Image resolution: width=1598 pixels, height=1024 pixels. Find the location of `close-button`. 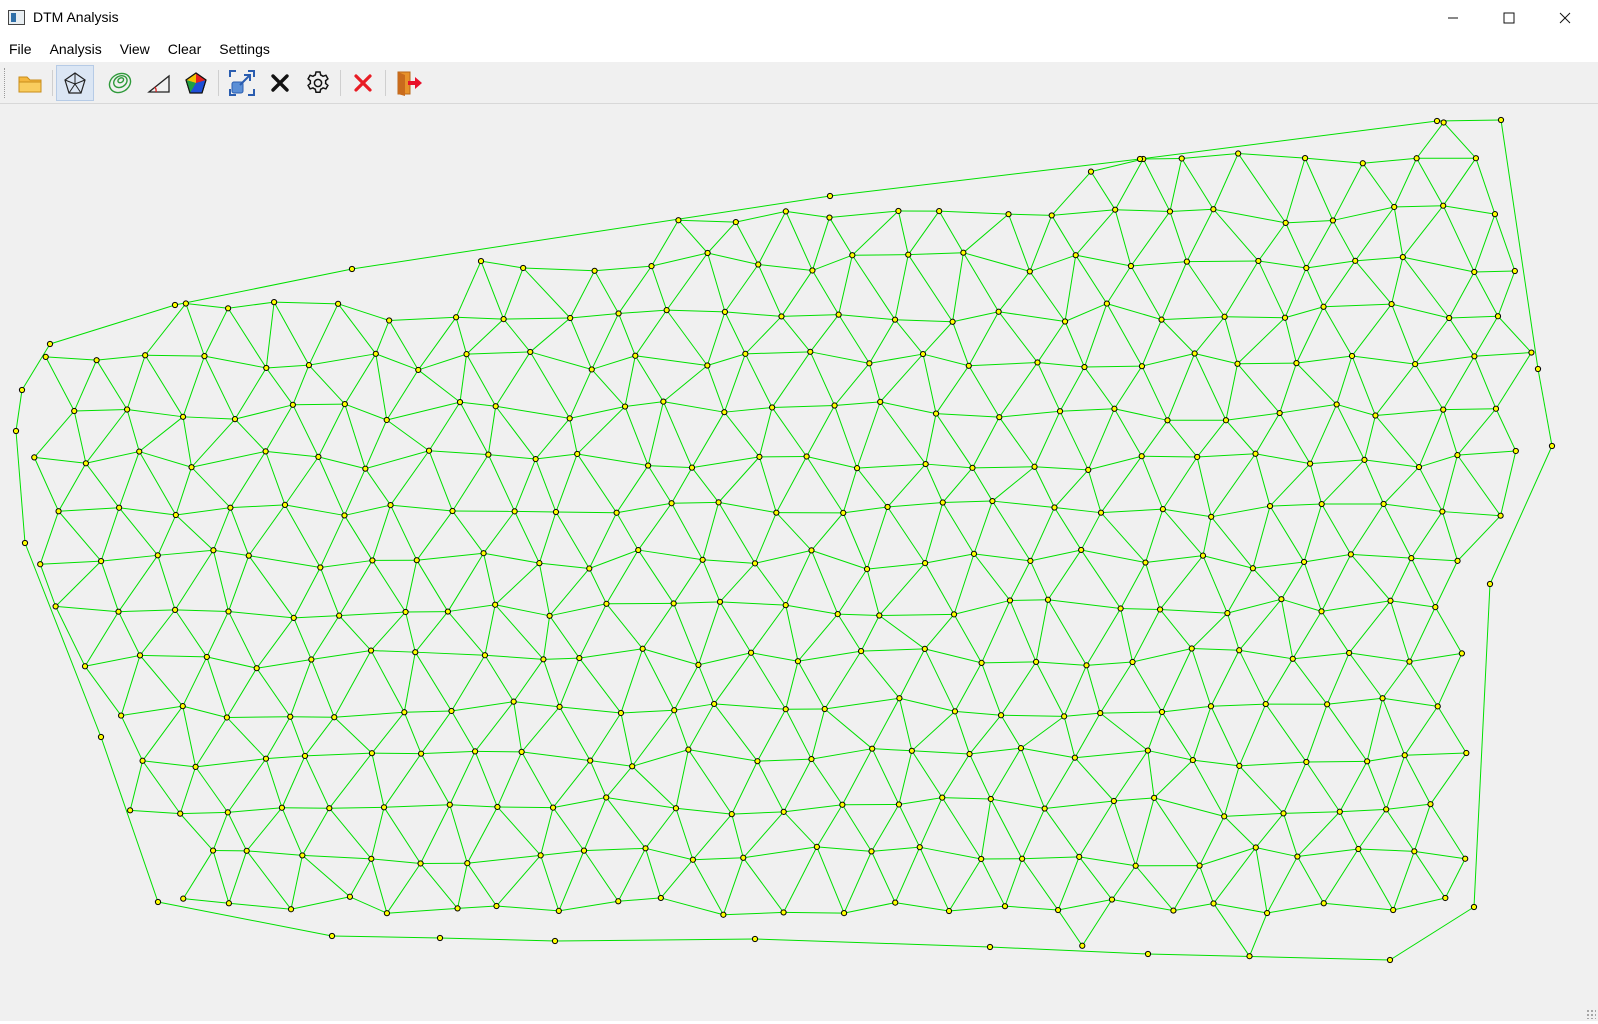

close-button is located at coordinates (1565, 18).